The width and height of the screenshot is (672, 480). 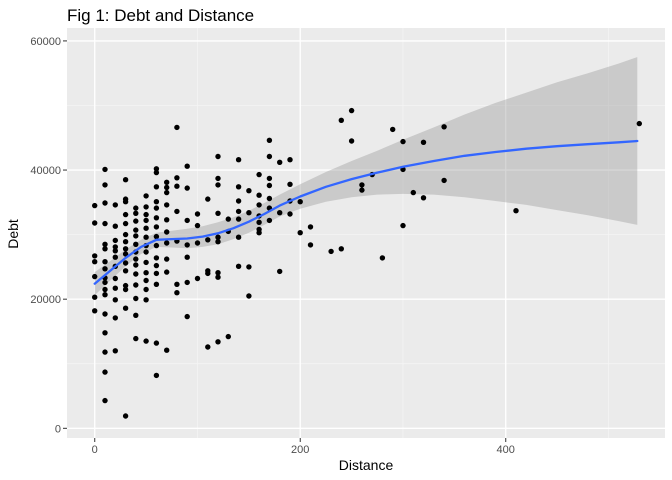 I want to click on x-tick-label: 0, so click(x=95, y=450).